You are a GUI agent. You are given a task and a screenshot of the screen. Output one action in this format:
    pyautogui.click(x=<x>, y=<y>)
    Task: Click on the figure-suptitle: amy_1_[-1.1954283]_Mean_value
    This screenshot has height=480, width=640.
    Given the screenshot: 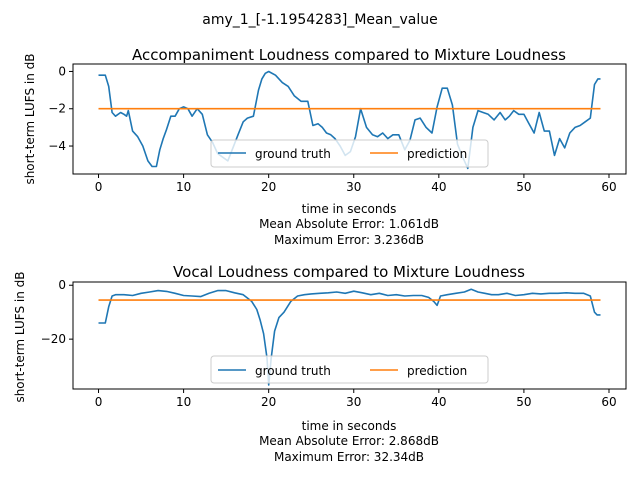 What is the action you would take?
    pyautogui.click(x=319, y=20)
    